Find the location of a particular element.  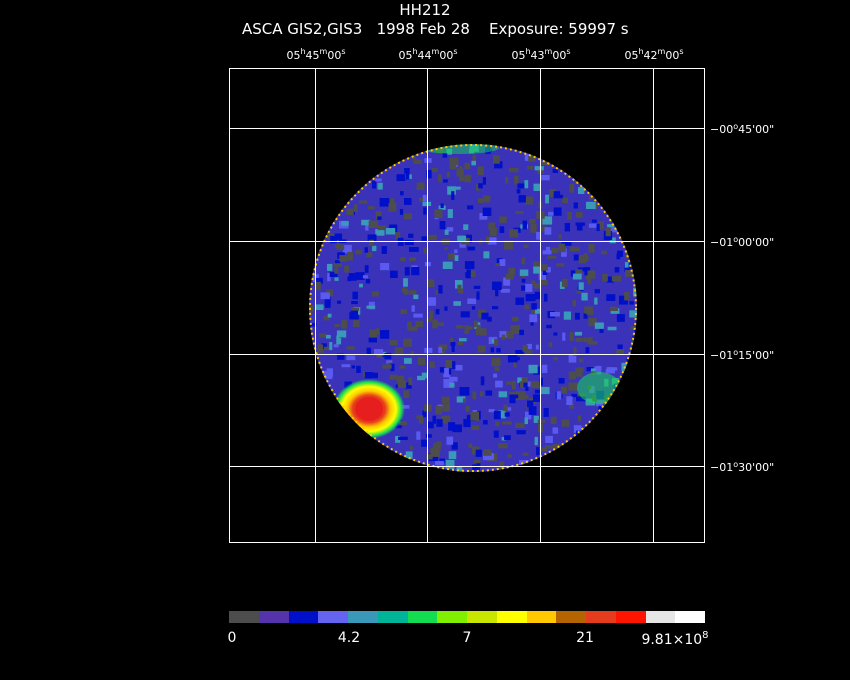

colorbar-label: 0 is located at coordinates (232, 638).